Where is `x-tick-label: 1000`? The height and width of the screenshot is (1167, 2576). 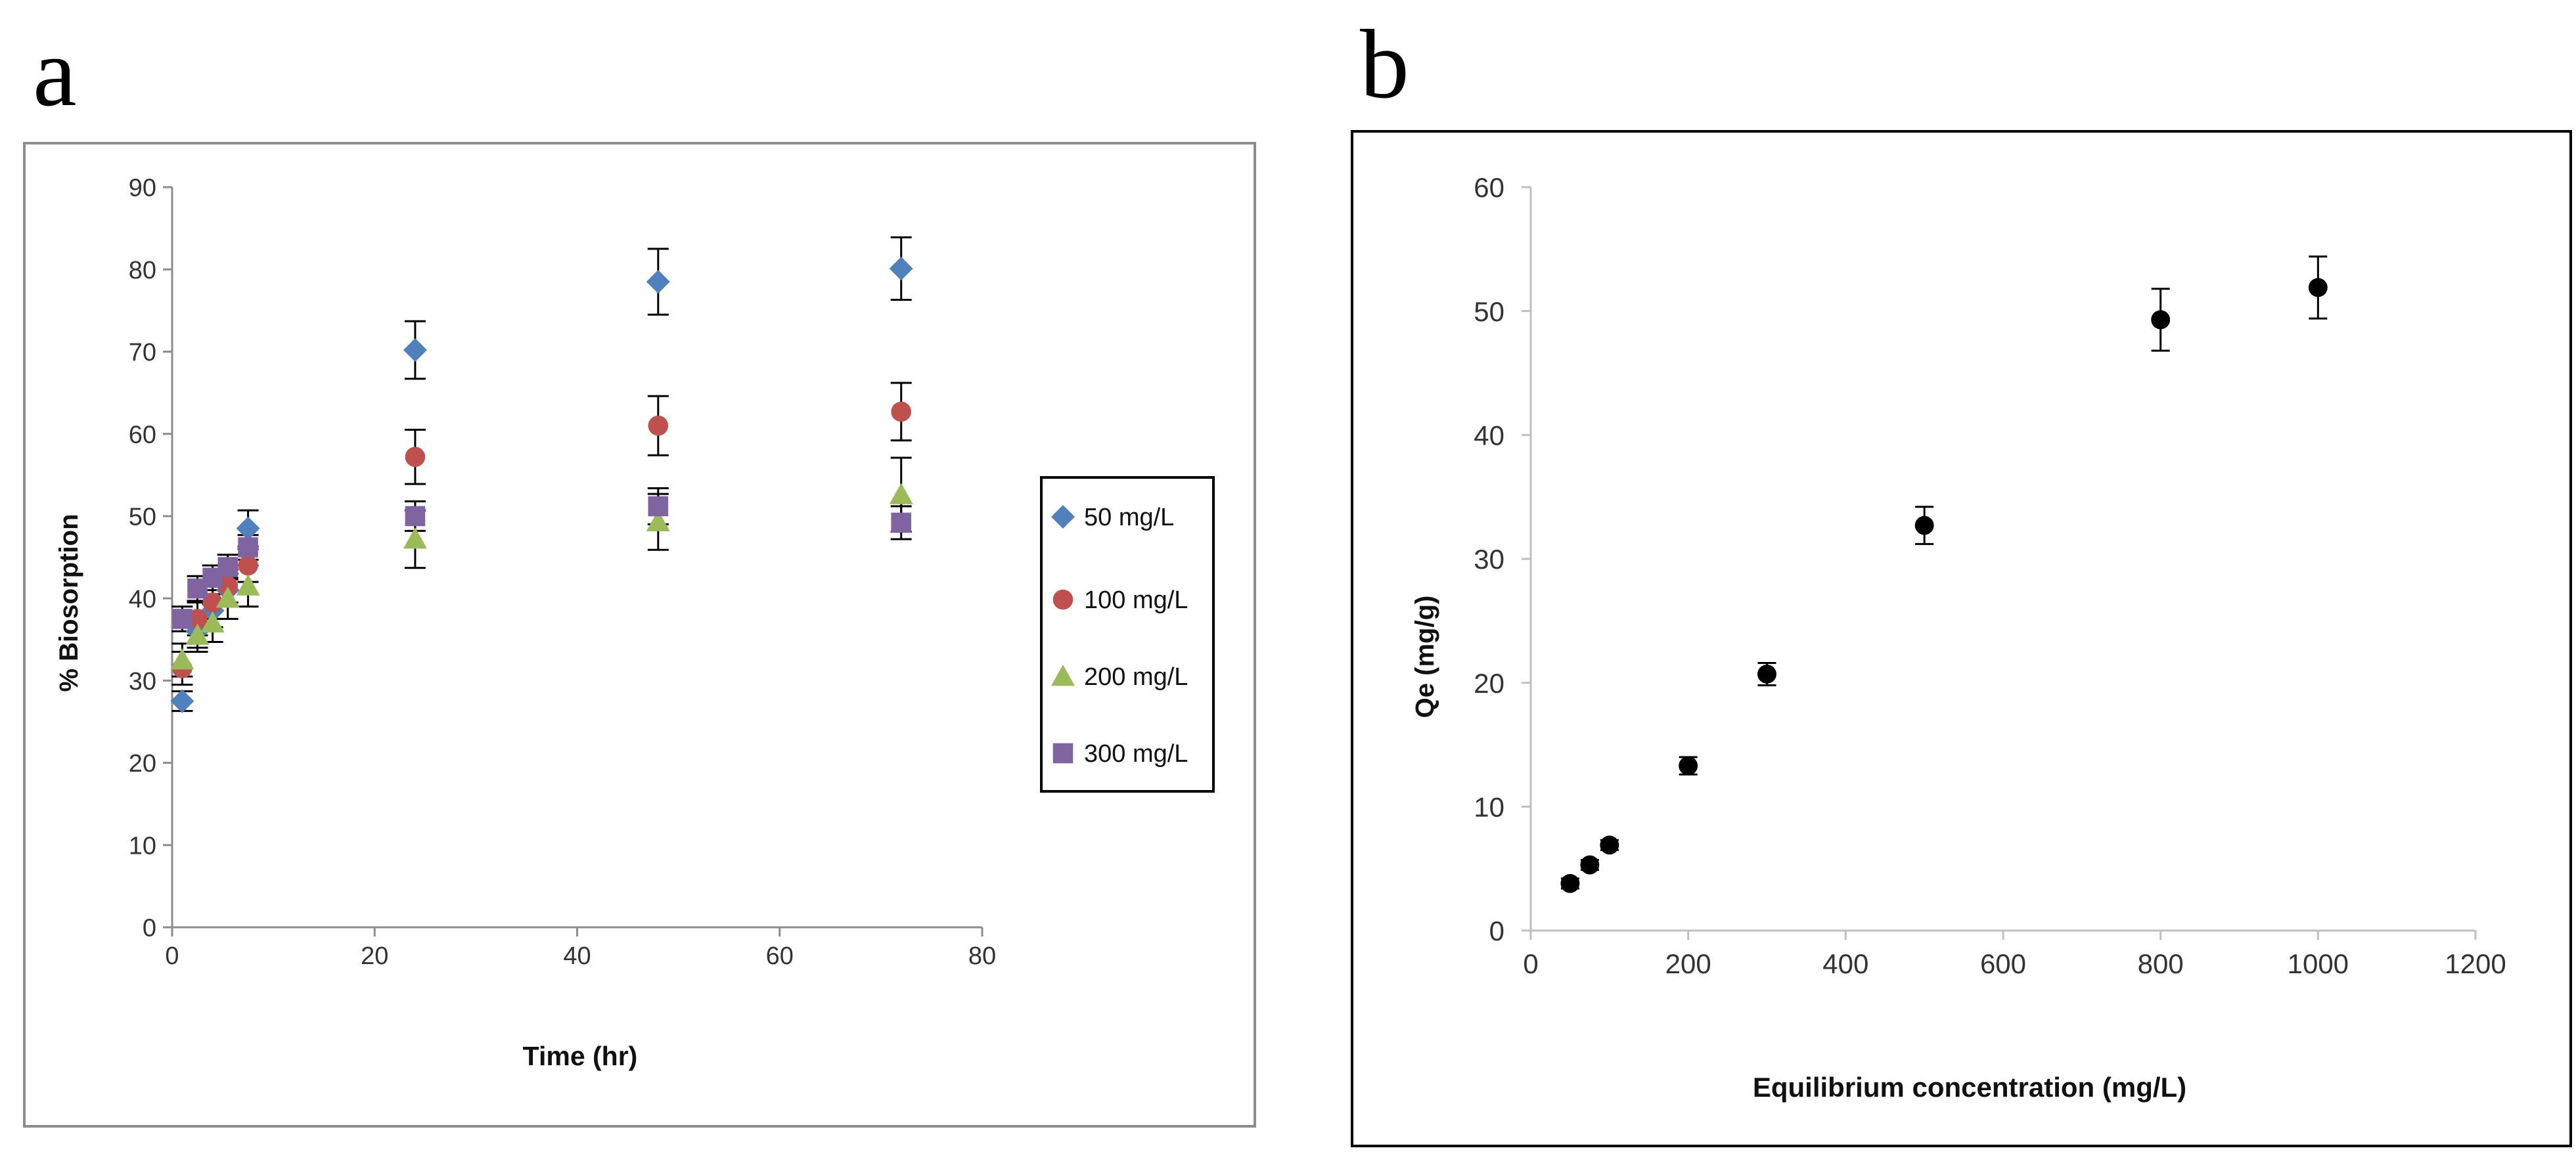 x-tick-label: 1000 is located at coordinates (2318, 963).